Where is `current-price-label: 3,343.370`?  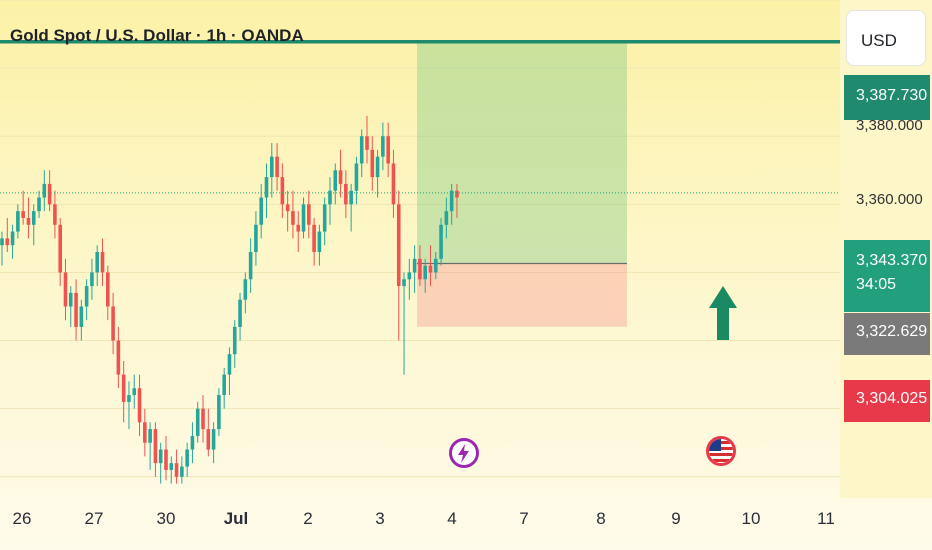 current-price-label: 3,343.370 is located at coordinates (892, 260).